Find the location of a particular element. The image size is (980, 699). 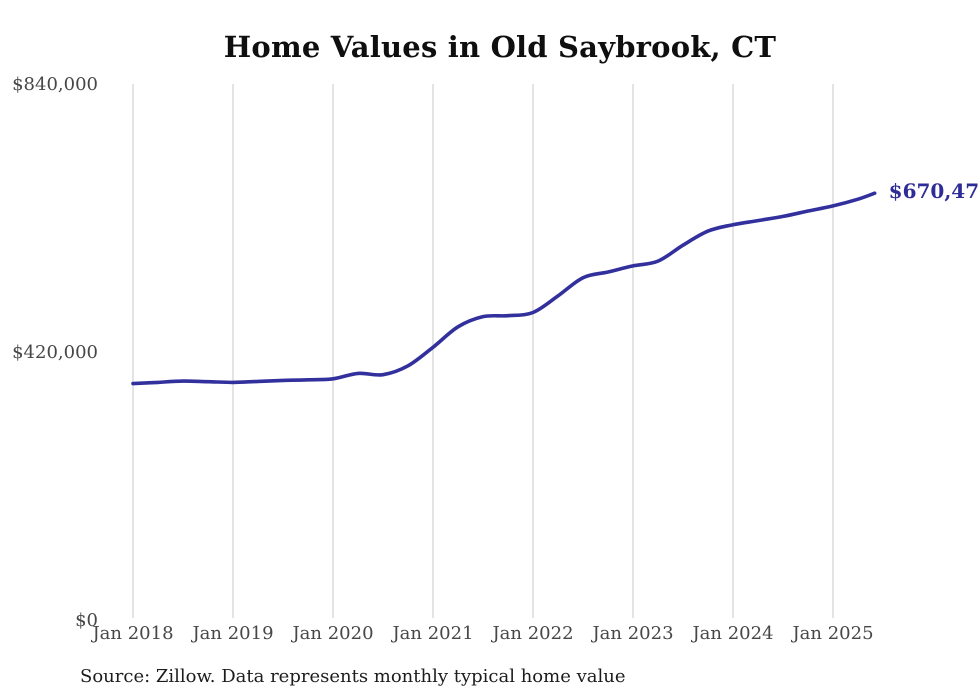

y-axis-label-840000: $840,000 is located at coordinates (55, 84).